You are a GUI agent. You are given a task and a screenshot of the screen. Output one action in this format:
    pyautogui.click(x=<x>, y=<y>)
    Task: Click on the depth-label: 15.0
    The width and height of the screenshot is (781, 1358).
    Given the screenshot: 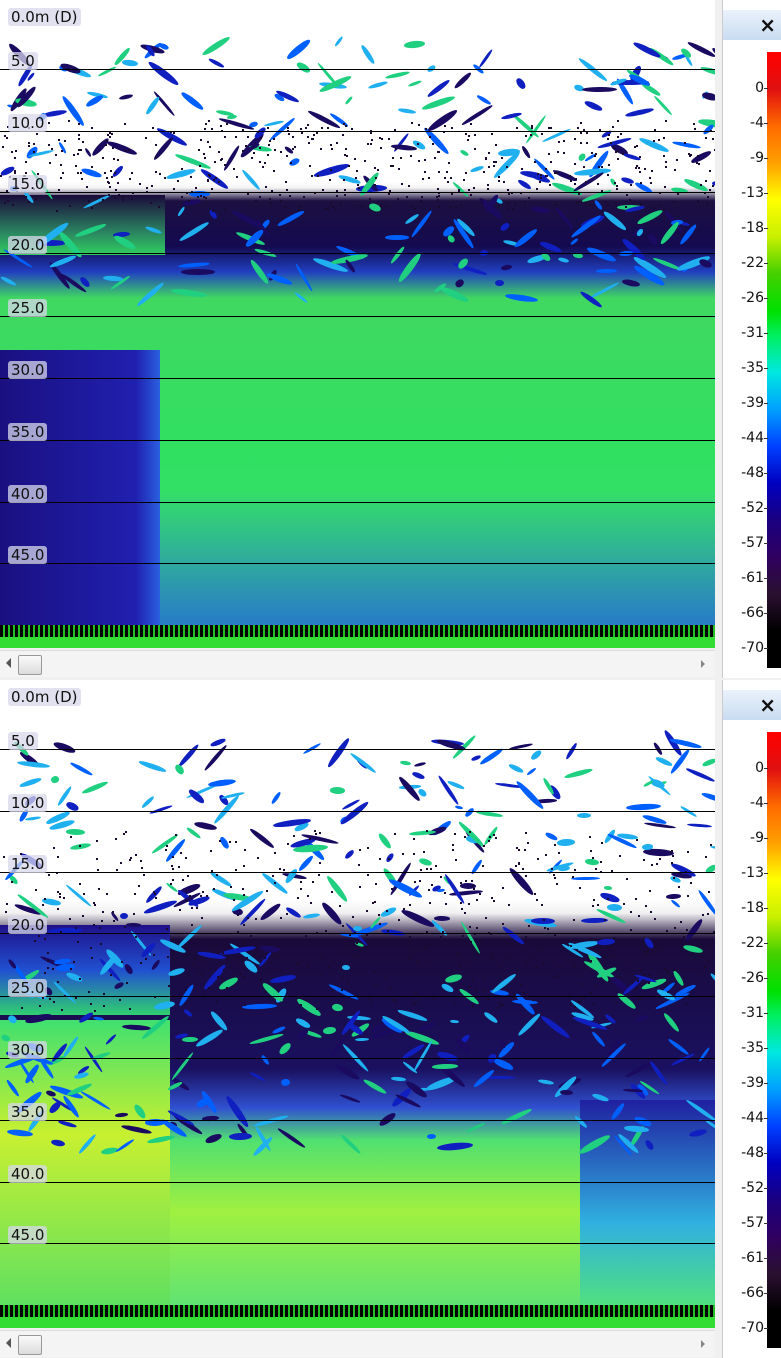 What is the action you would take?
    pyautogui.click(x=27, y=184)
    